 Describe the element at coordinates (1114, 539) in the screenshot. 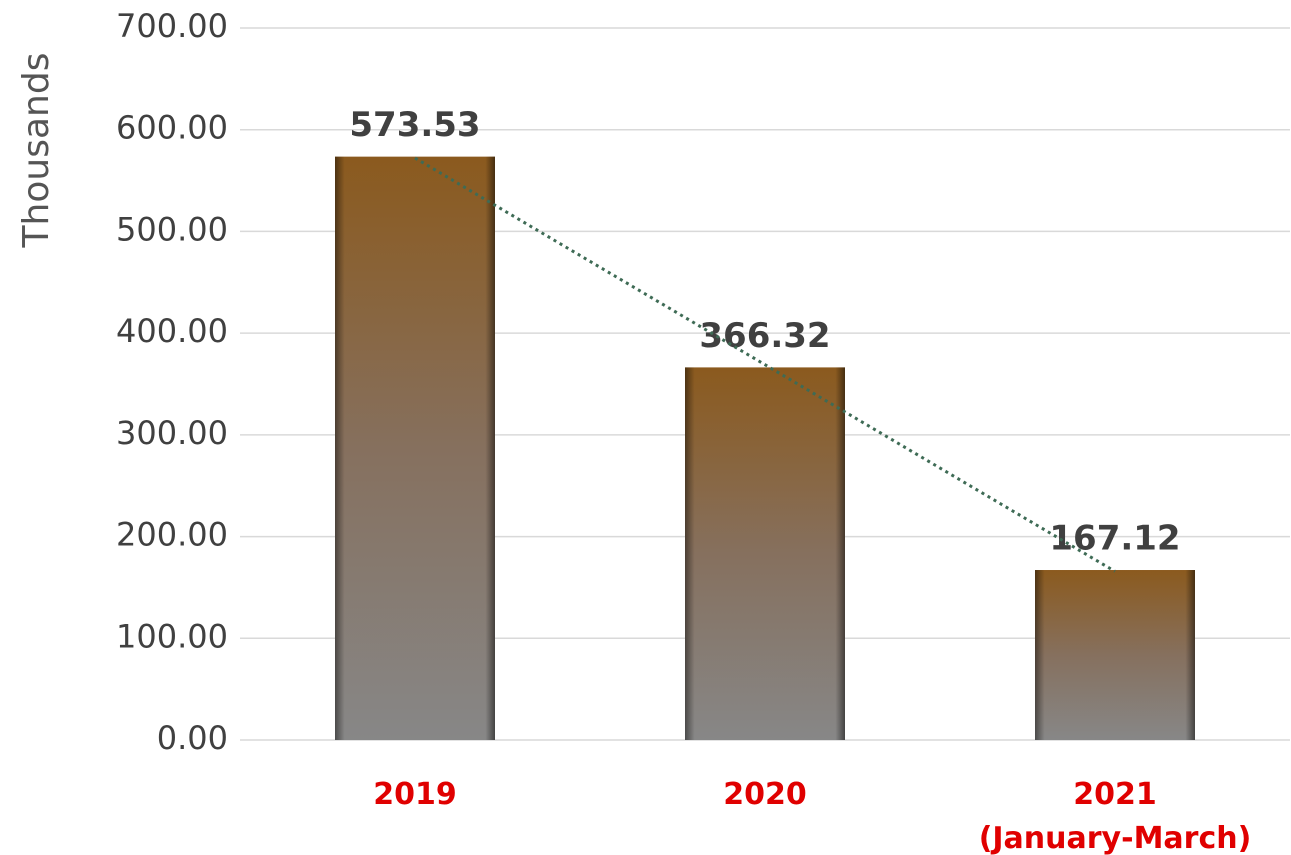

I see `data-label: 167.12` at that location.